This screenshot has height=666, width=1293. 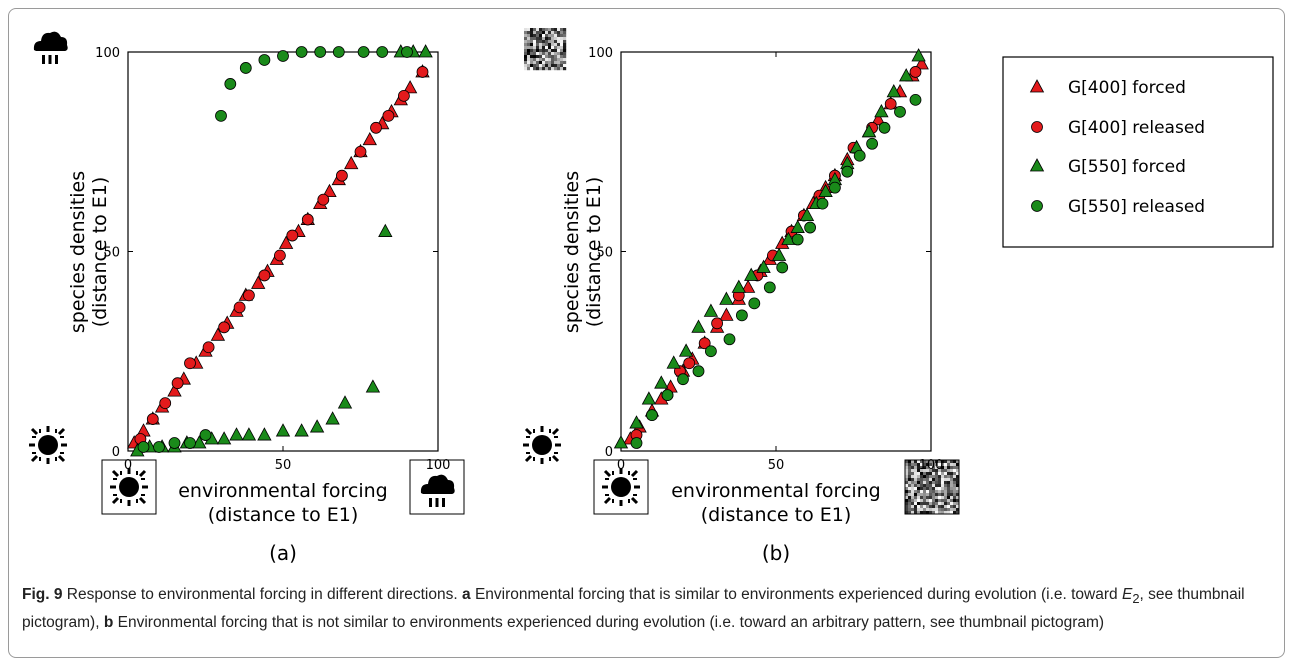 I want to click on panel-b-ylabel-line1: species densities, so click(x=572, y=252).